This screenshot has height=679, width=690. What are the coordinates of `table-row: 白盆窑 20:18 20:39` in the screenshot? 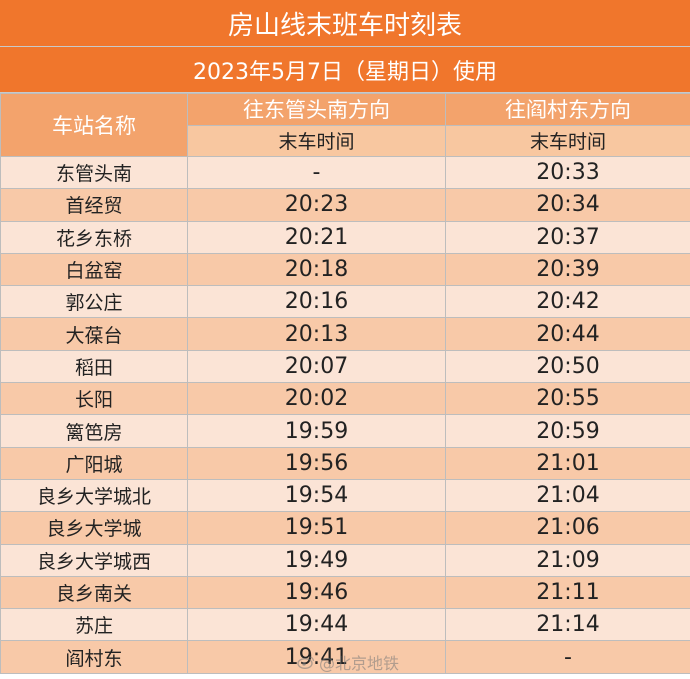 It's located at (345, 269).